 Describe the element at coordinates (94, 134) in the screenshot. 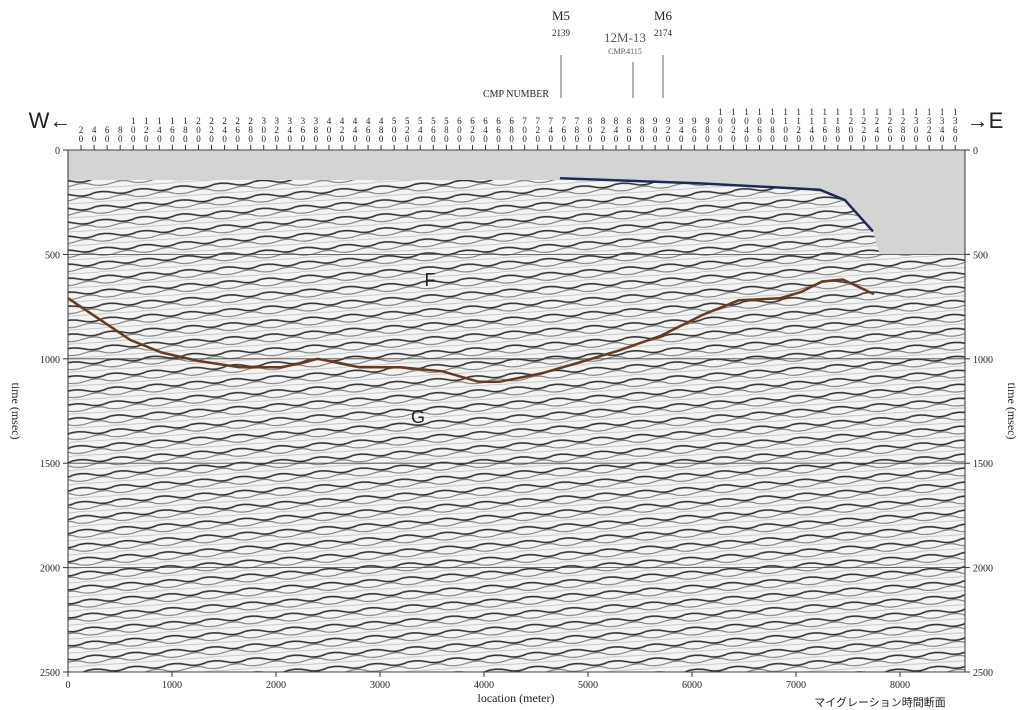

I see `x2-tick-label: 40` at that location.